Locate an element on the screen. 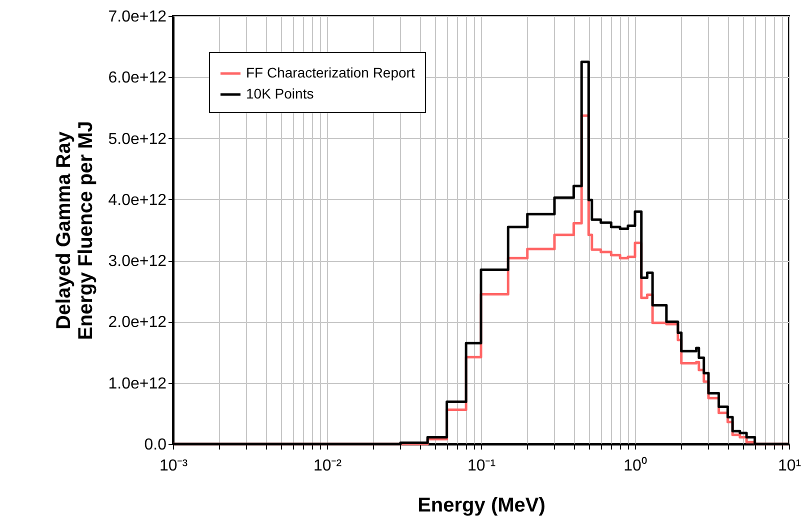 The height and width of the screenshot is (530, 803). y-tick-label: 0.0 is located at coordinates (155, 445).